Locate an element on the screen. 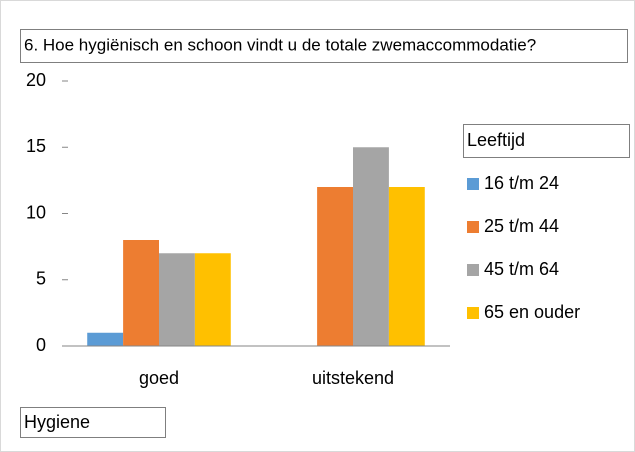  y-tick-label: 20 is located at coordinates (36, 80).